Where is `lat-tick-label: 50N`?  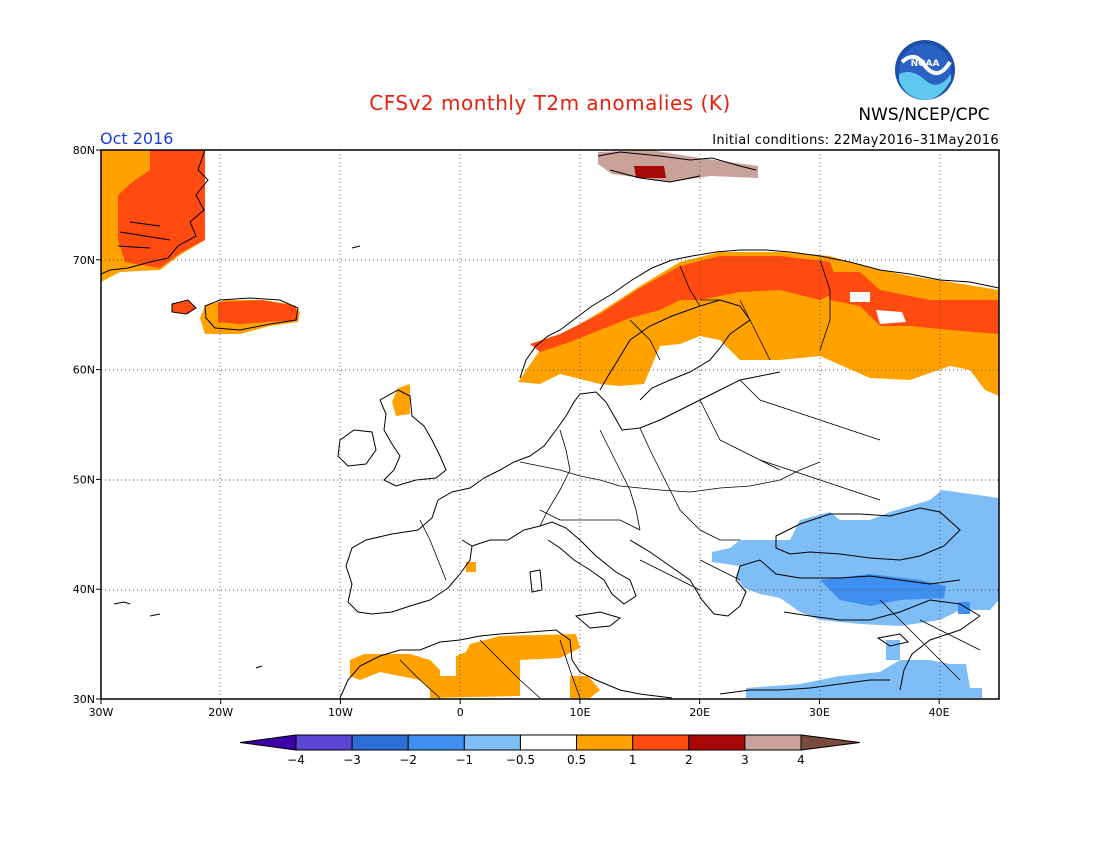
lat-tick-label: 50N is located at coordinates (84, 479).